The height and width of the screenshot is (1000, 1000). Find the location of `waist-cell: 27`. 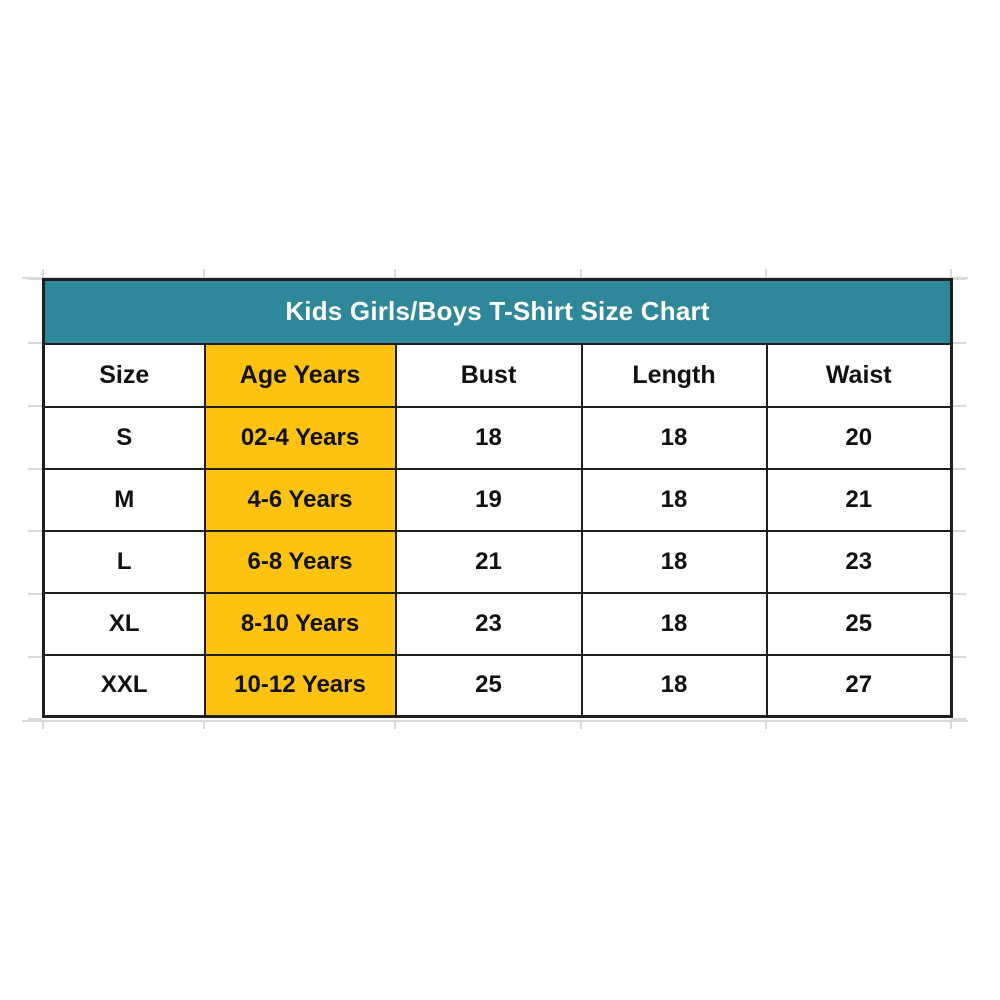

waist-cell: 27 is located at coordinates (859, 685).